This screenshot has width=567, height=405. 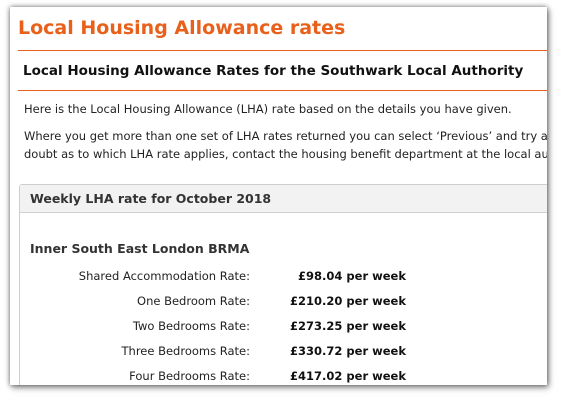 What do you see at coordinates (282, 90) in the screenshot?
I see `subtitle-divider` at bounding box center [282, 90].